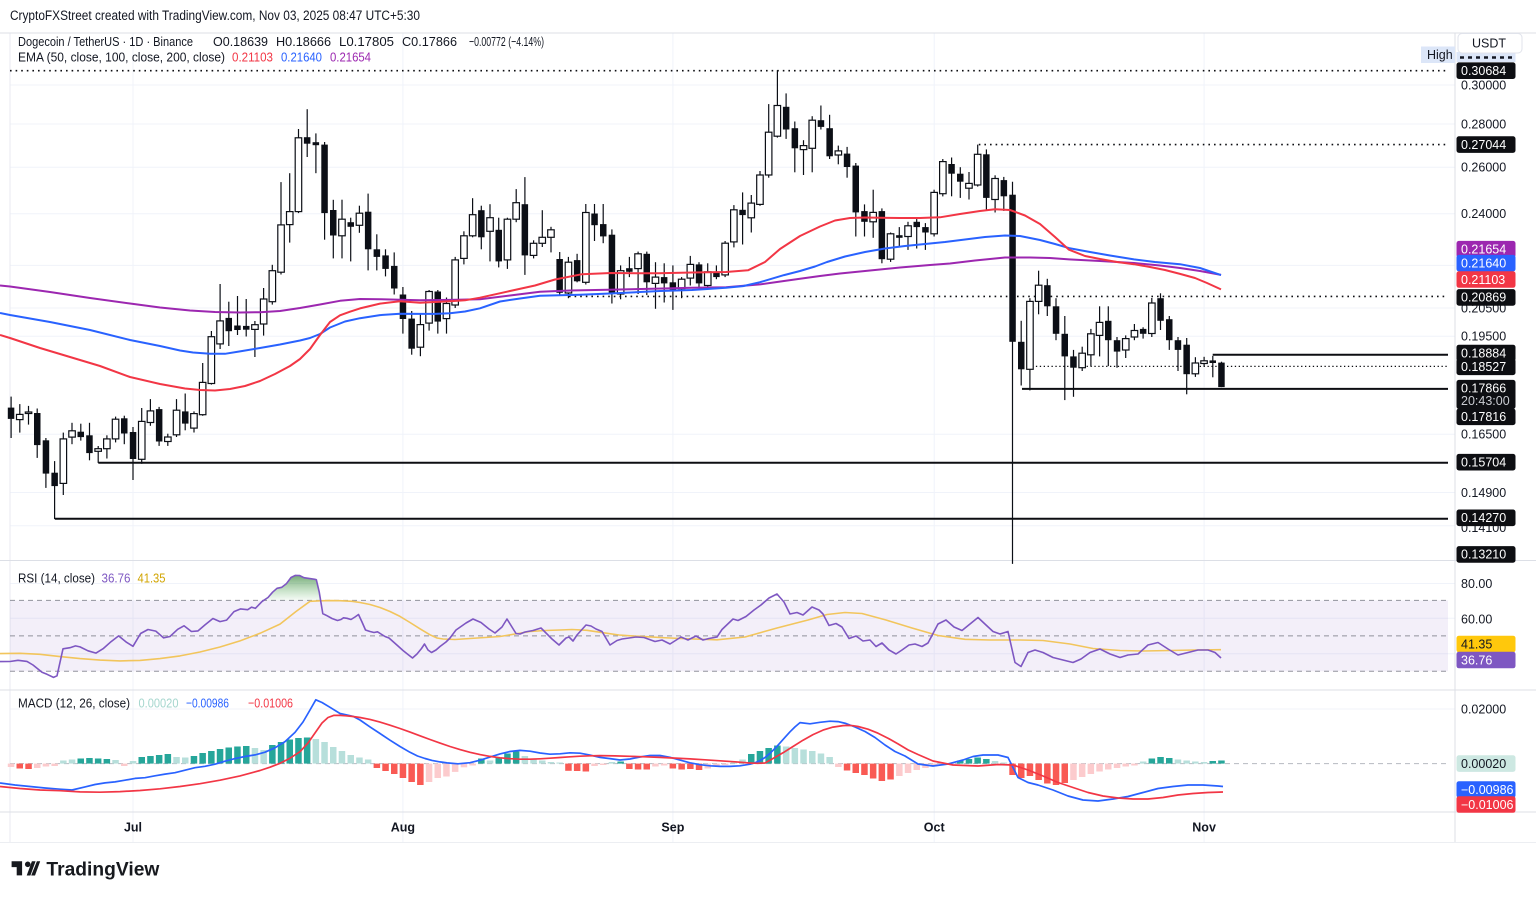 This screenshot has height=902, width=1536. I want to click on svg-text: 0.13210, so click(1483, 555).